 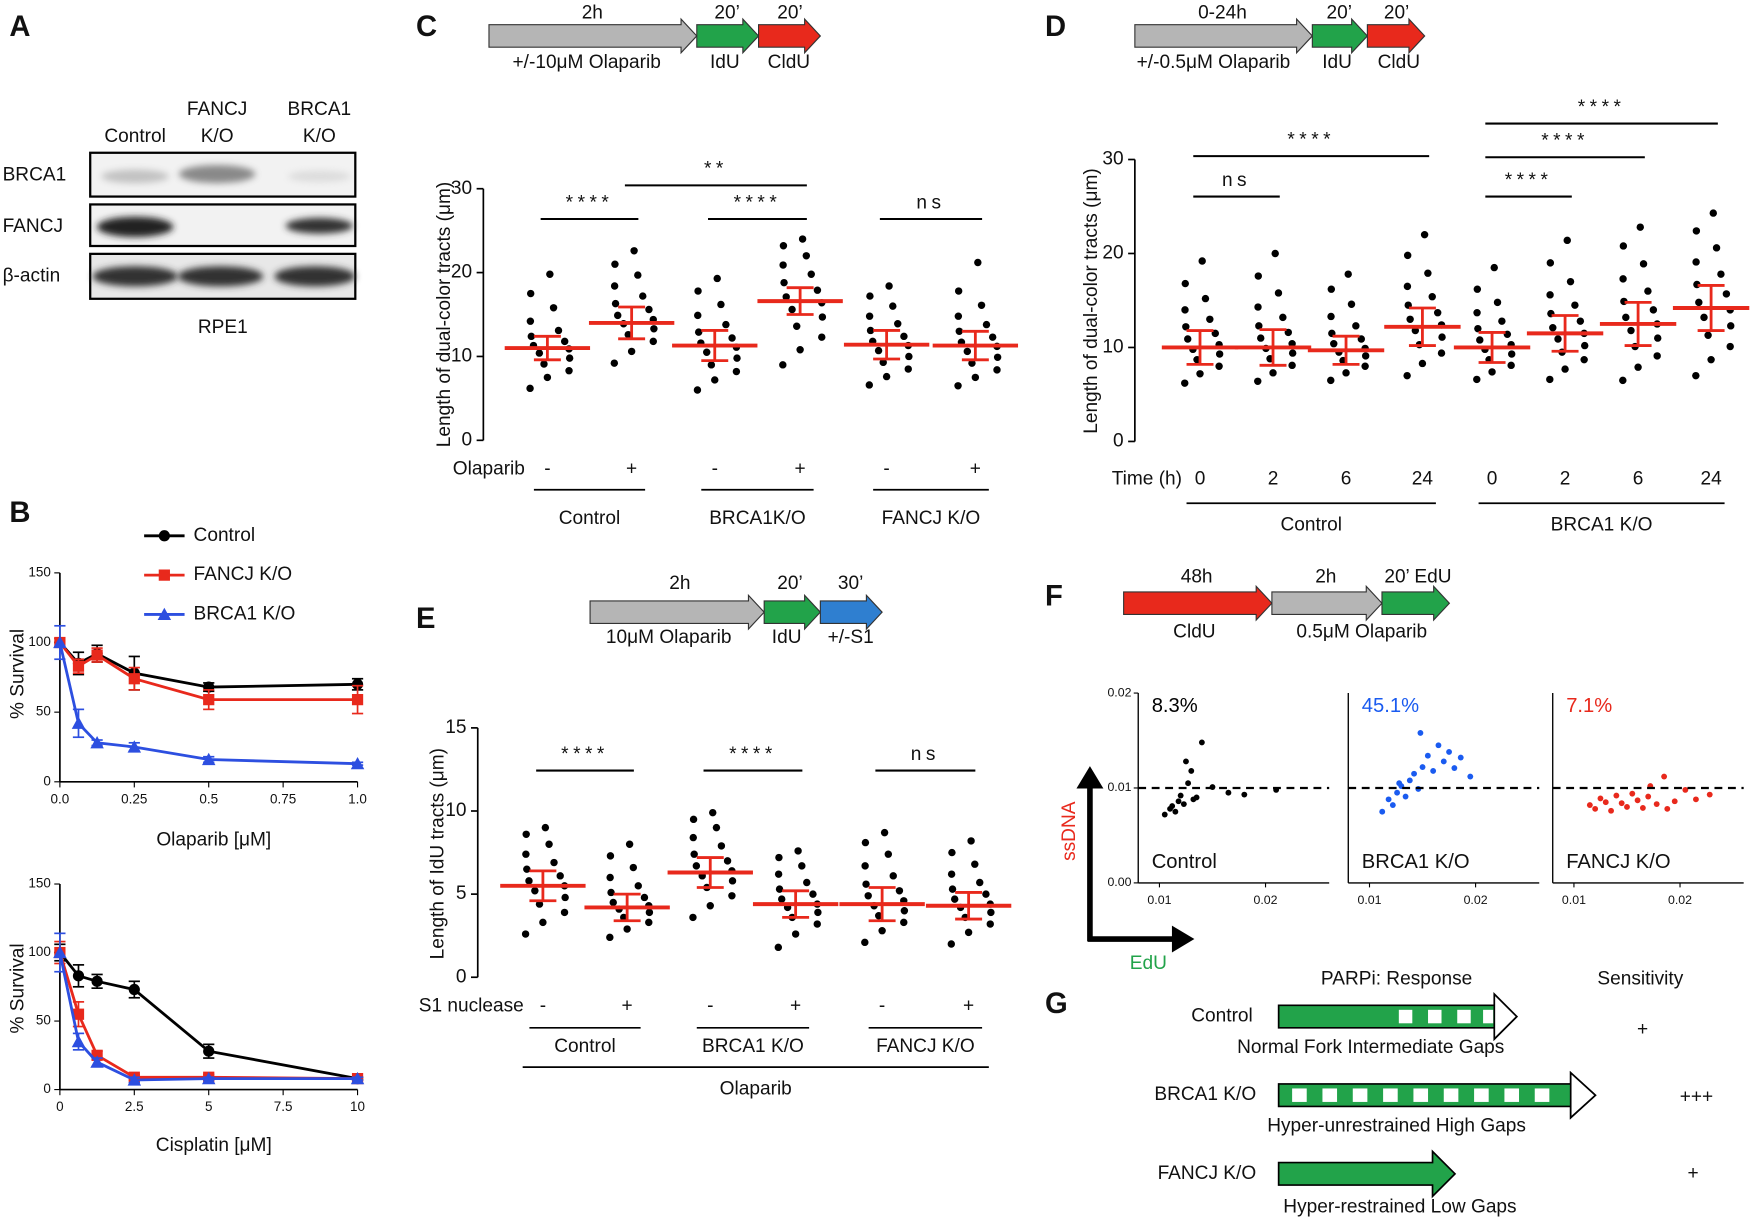 I want to click on row-label: FANCJ, so click(x=33, y=226).